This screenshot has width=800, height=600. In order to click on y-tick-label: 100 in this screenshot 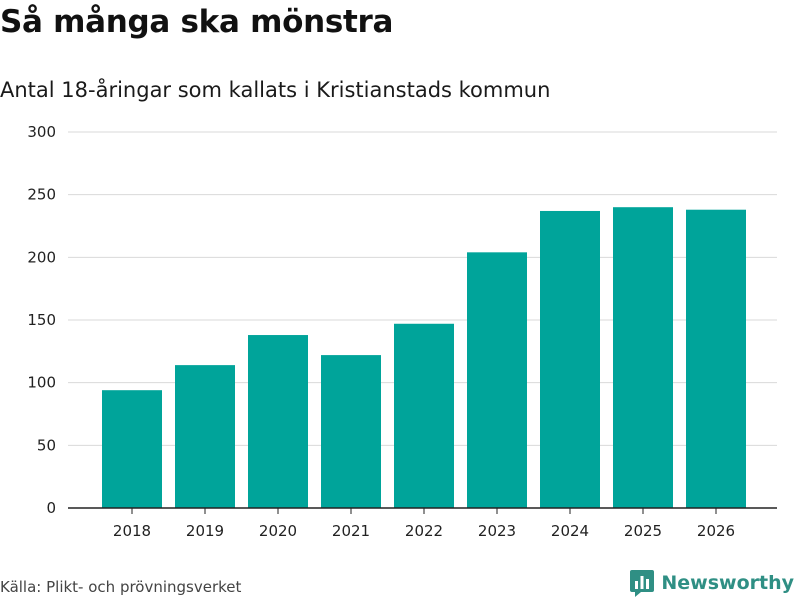, I will do `click(41, 383)`.